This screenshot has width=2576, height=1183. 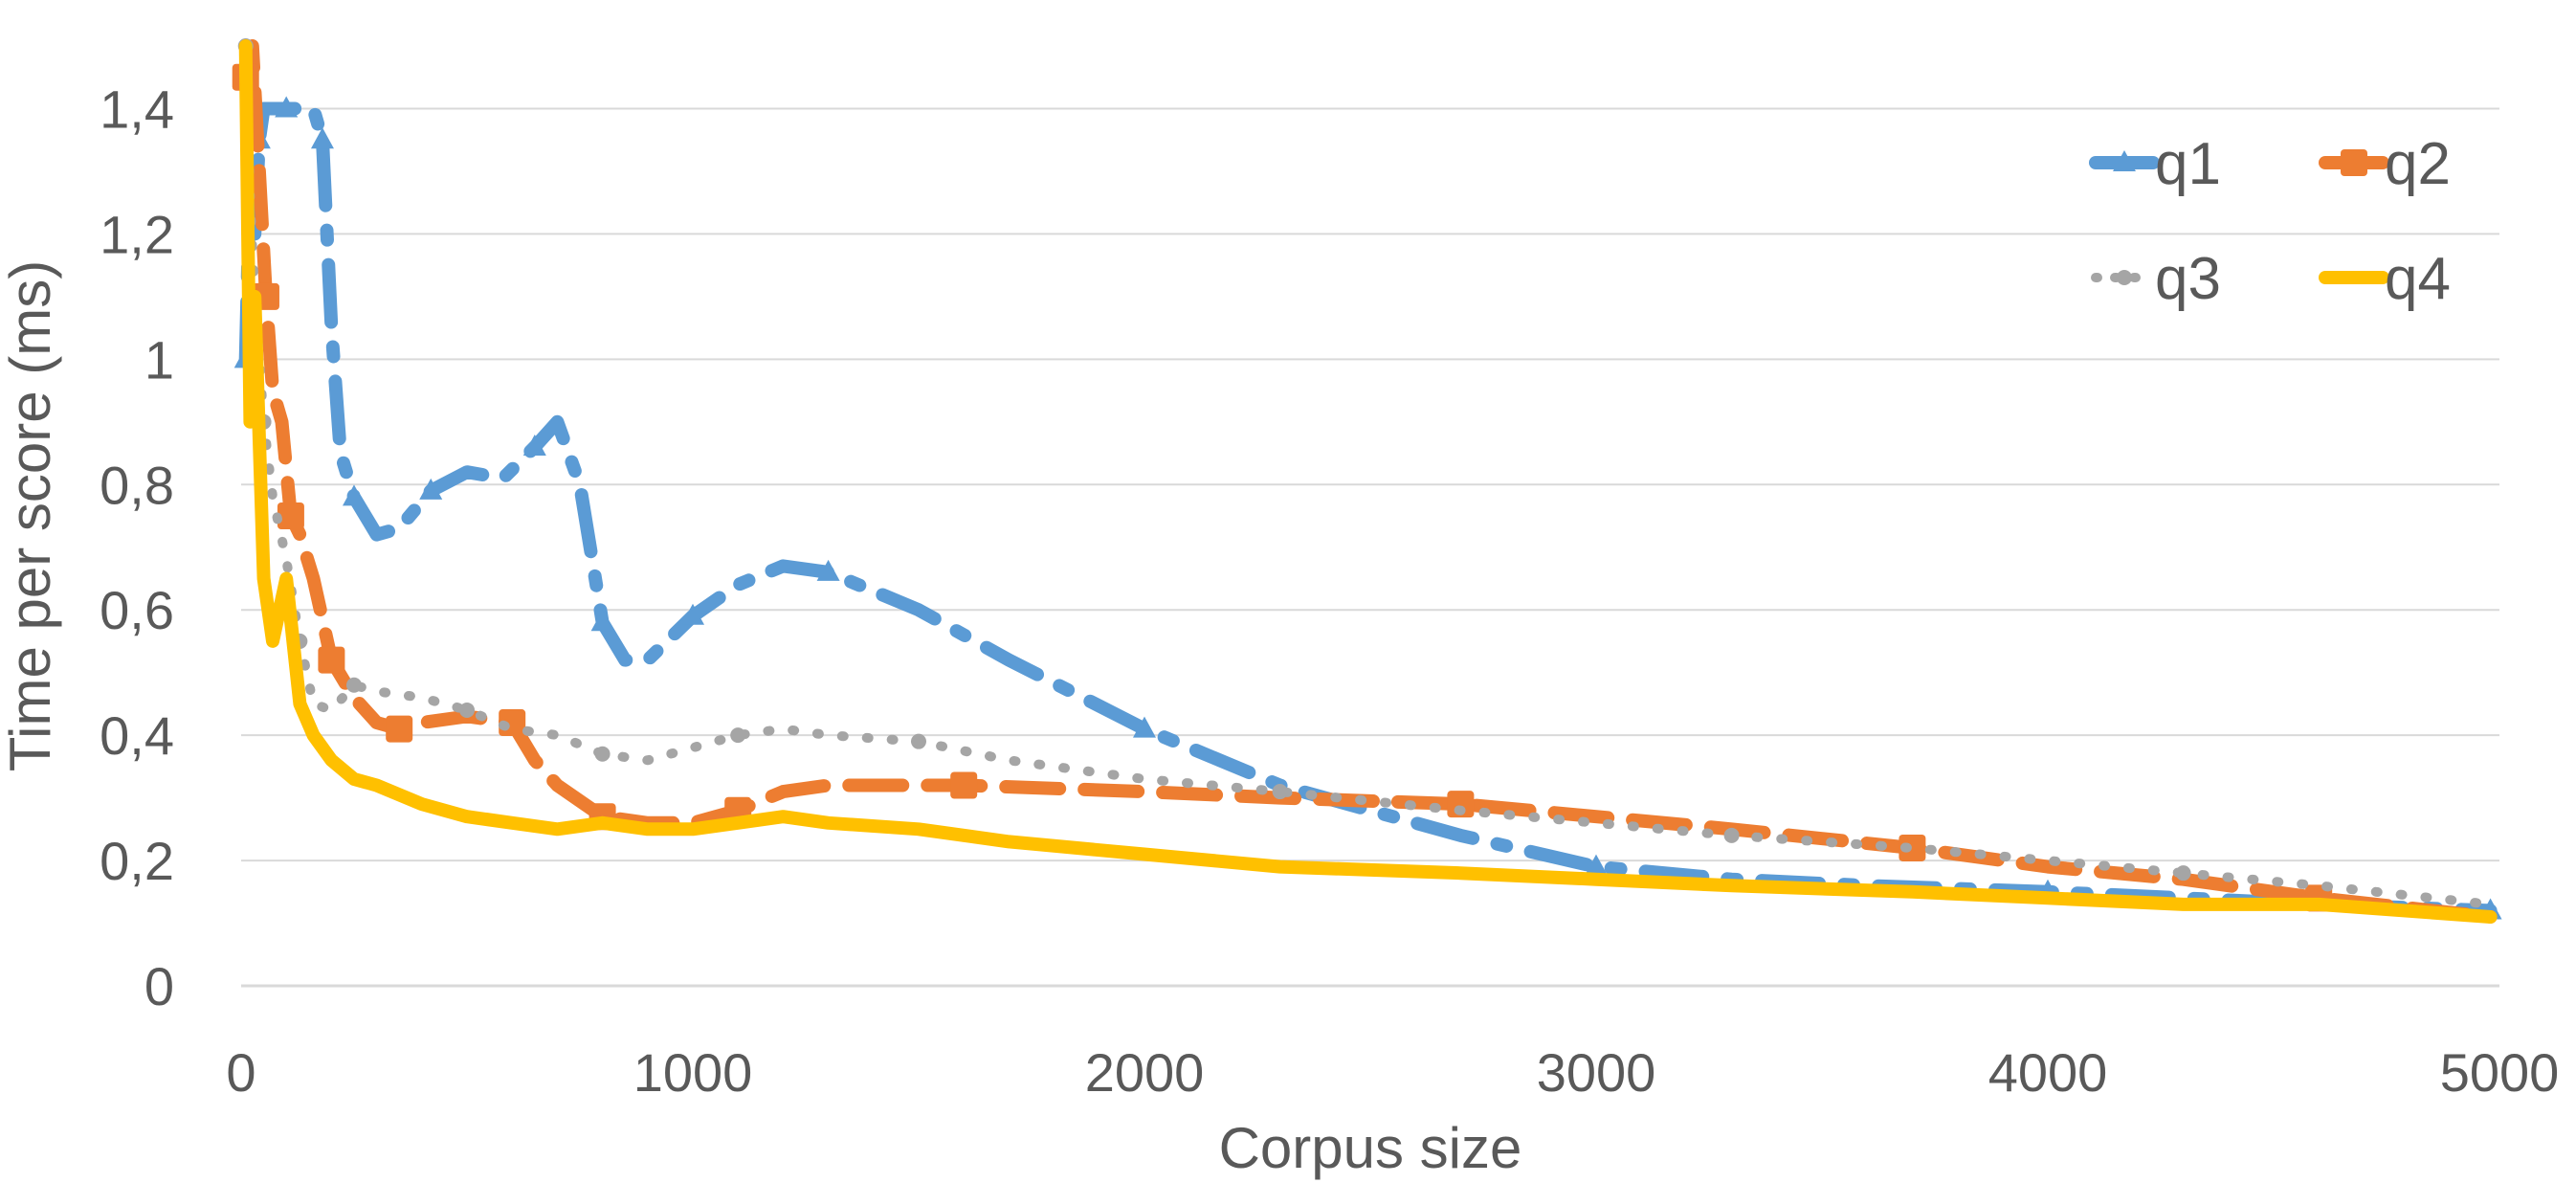 I want to click on legend: q1 q2 q3 q4, so click(x=2270, y=221).